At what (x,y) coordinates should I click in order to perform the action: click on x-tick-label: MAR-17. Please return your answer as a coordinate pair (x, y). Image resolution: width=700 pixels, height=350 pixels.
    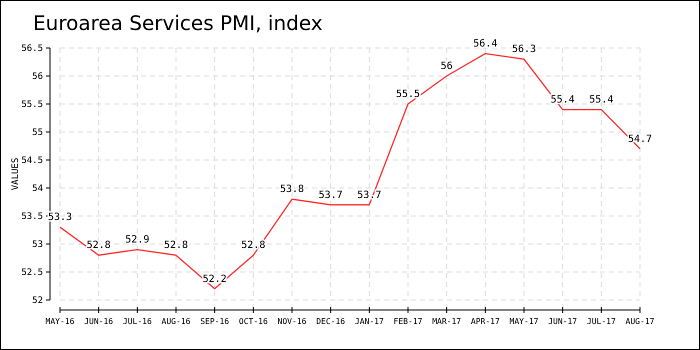
    Looking at the image, I should click on (447, 321).